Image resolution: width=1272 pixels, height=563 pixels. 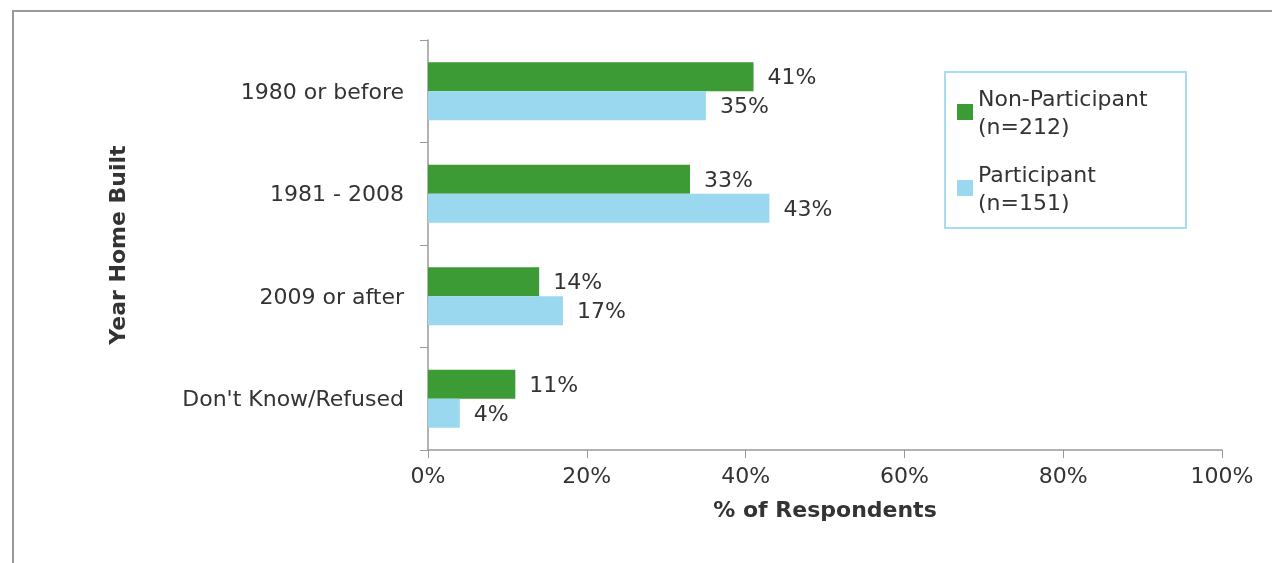 I want to click on y-tick-label: 1980 or before, so click(x=322, y=91).